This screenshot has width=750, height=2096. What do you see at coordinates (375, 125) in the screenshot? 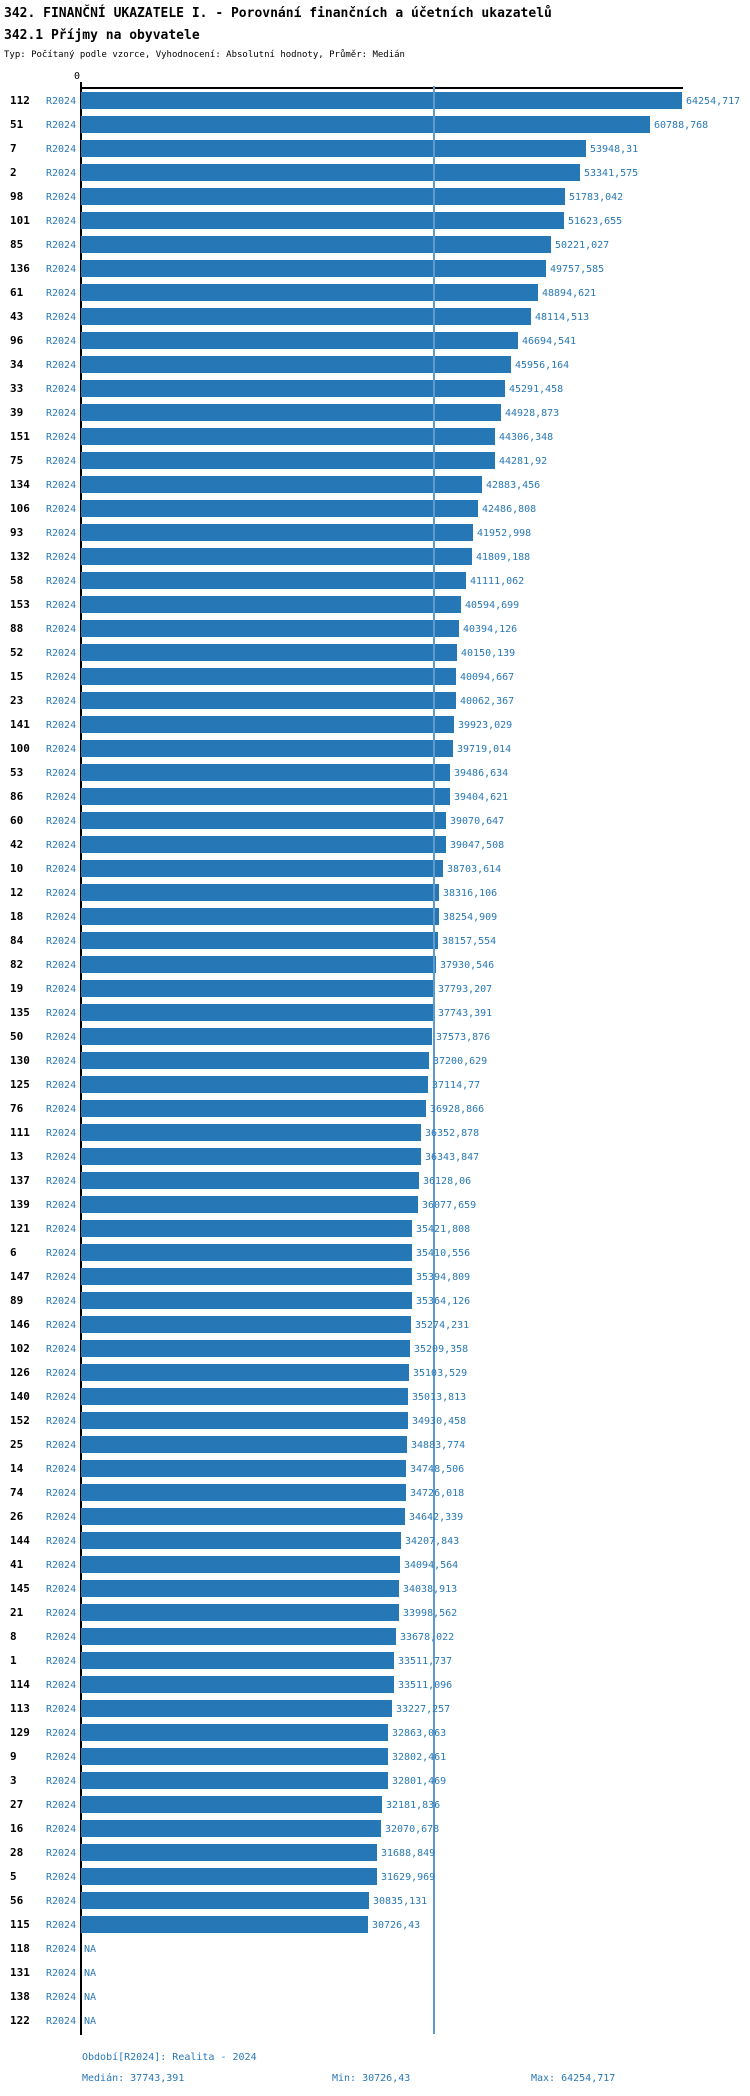
I see `chart-row: 51 R2024 60788,768` at bounding box center [375, 125].